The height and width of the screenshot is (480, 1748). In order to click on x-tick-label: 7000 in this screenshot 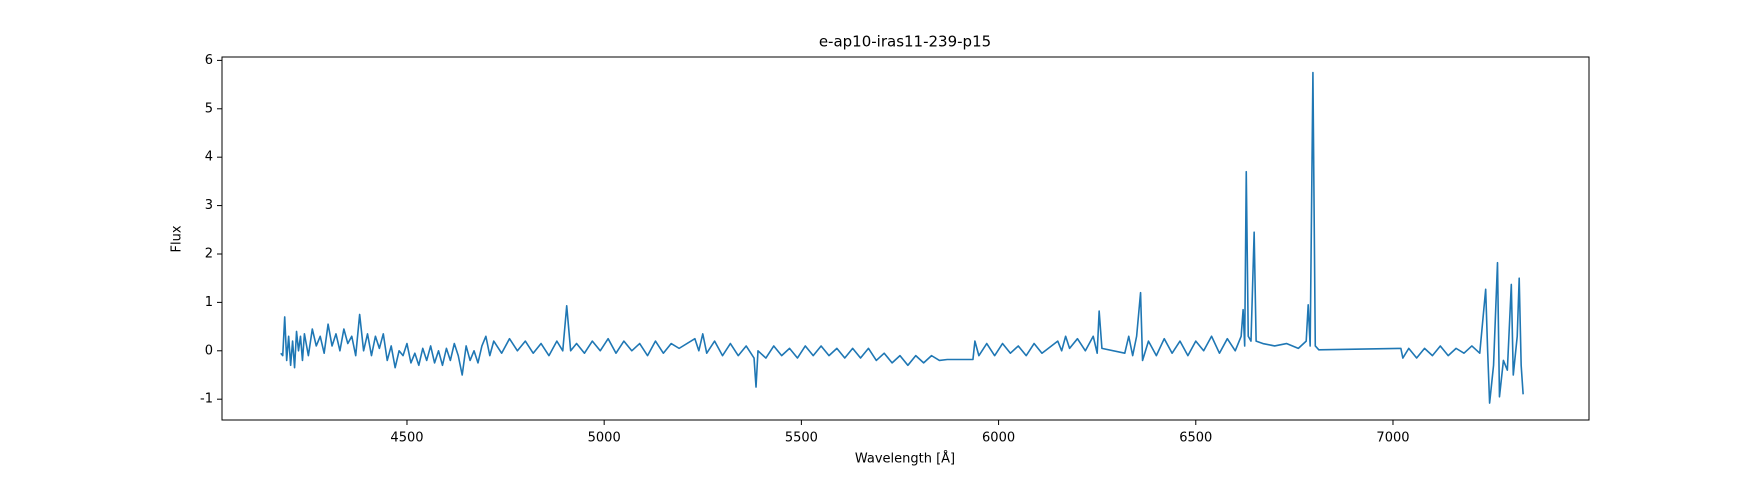, I will do `click(1392, 438)`.